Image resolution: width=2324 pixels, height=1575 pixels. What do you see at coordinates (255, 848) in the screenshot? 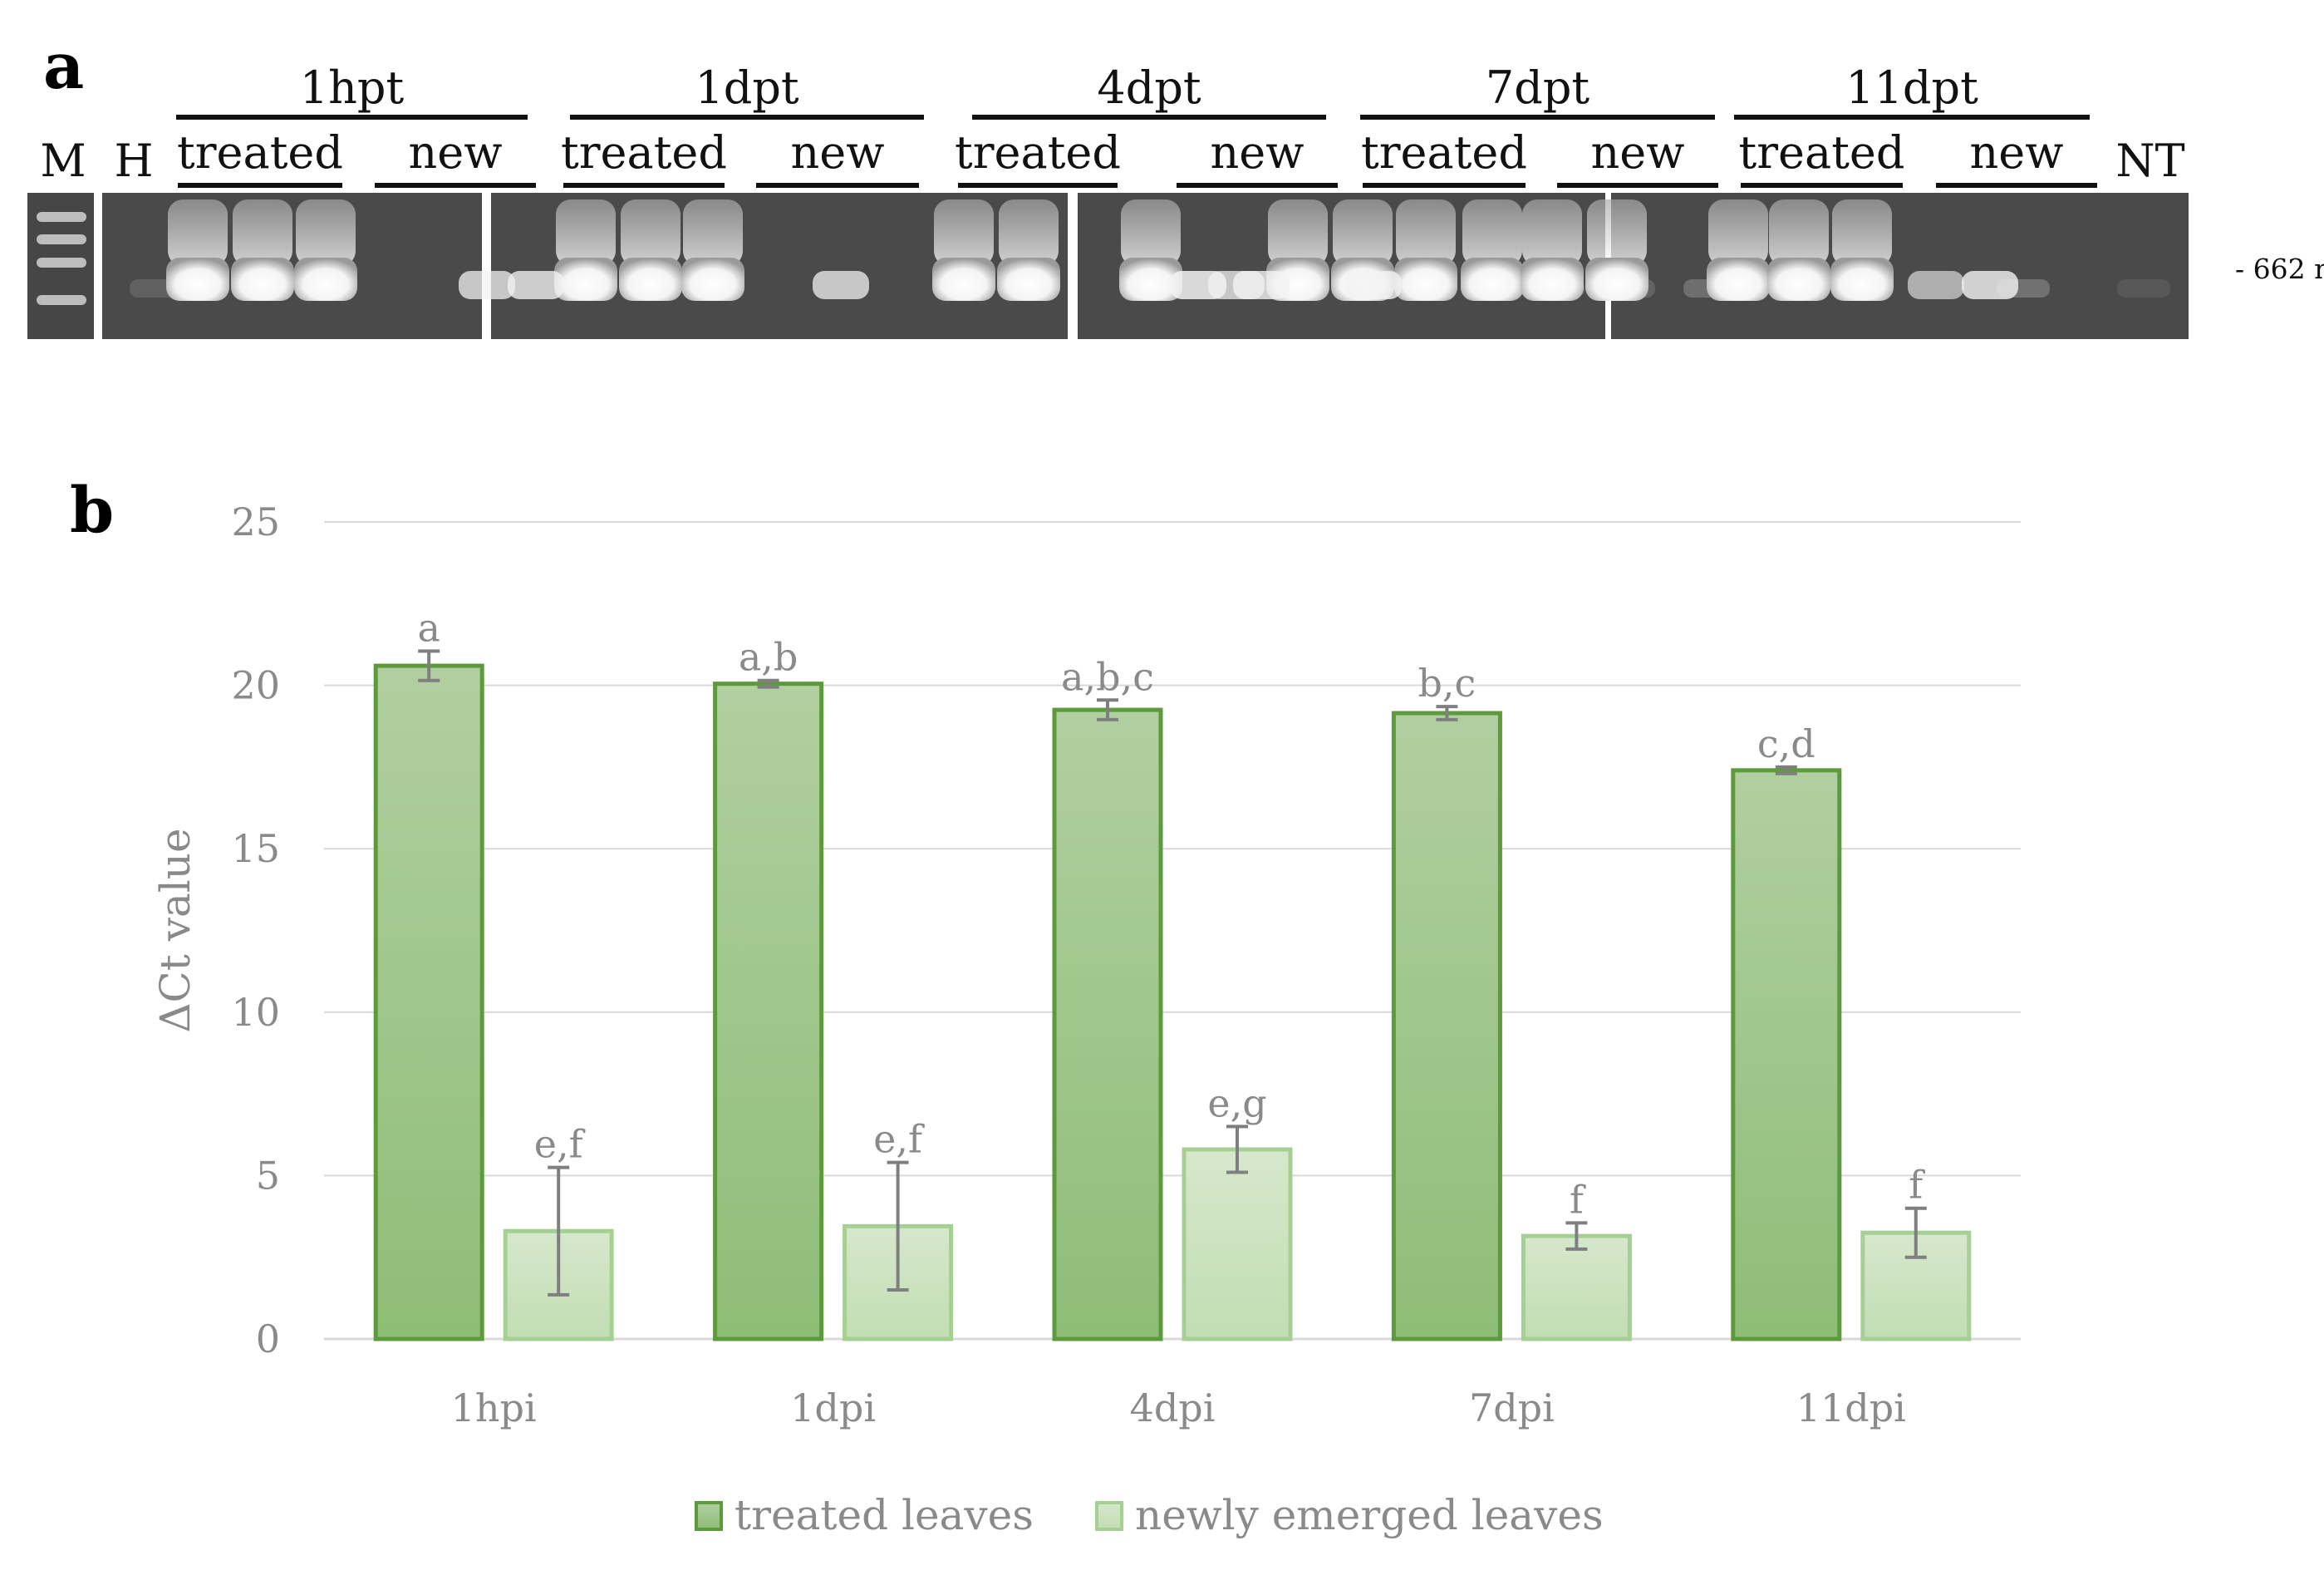
I see `y-tick-label: 15` at bounding box center [255, 848].